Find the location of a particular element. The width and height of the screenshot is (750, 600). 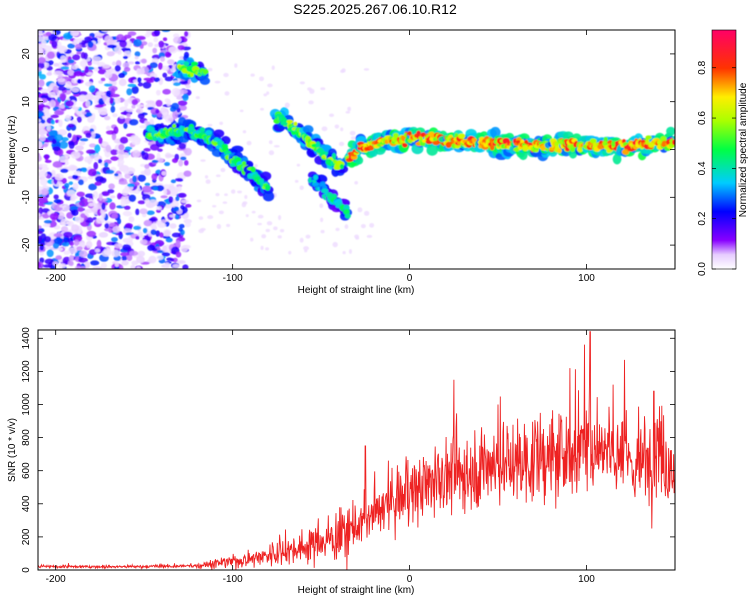

y-tick-label: 800 is located at coordinates (26, 437).